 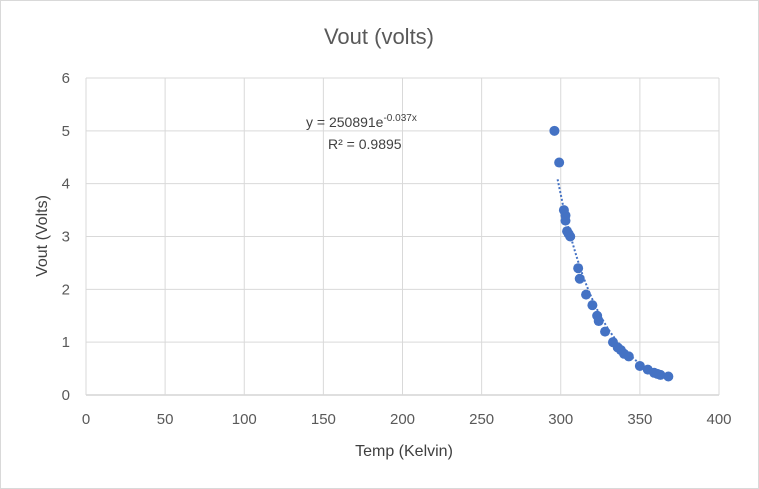 What do you see at coordinates (379, 36) in the screenshot?
I see `chart-title: Vout (volts)` at bounding box center [379, 36].